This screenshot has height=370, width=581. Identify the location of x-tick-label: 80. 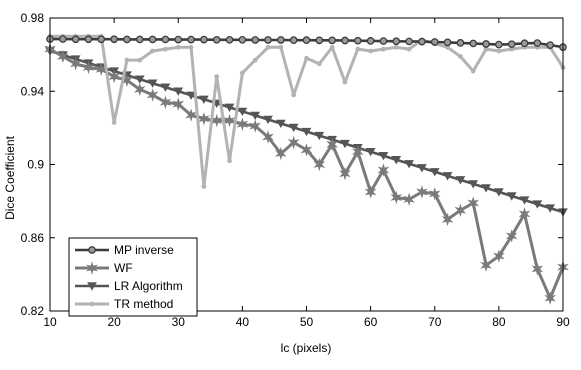
(499, 322).